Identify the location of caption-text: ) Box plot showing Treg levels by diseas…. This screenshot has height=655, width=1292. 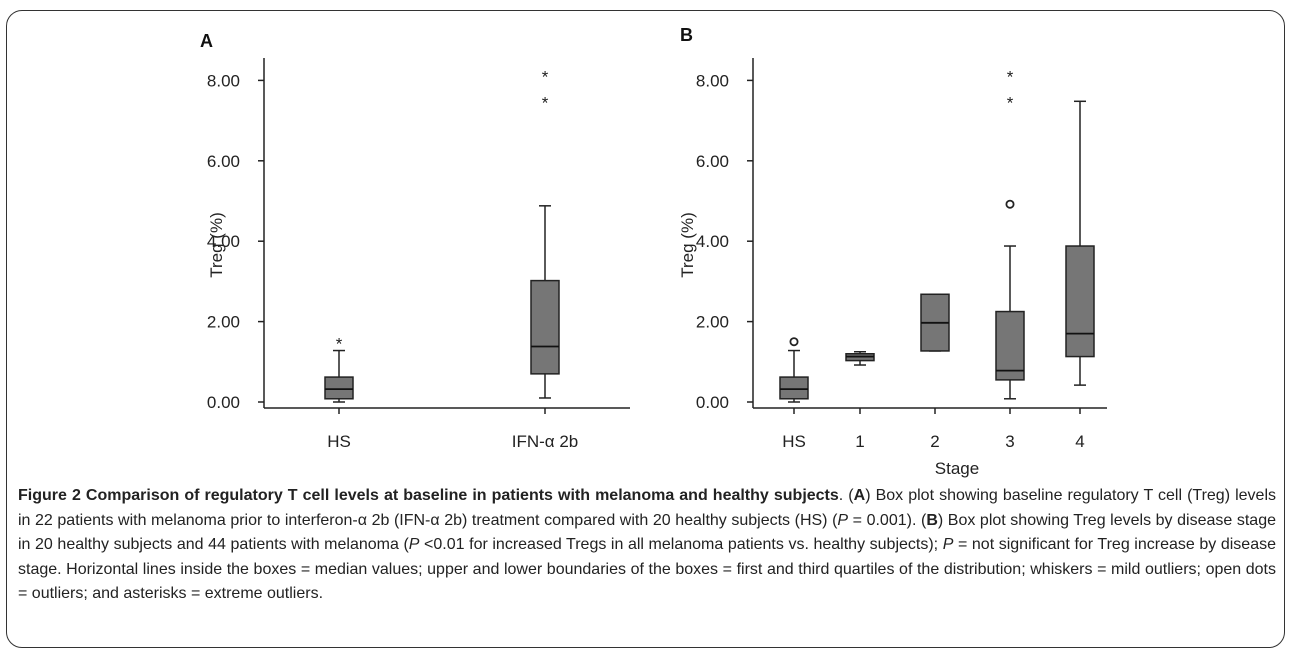
(647, 532).